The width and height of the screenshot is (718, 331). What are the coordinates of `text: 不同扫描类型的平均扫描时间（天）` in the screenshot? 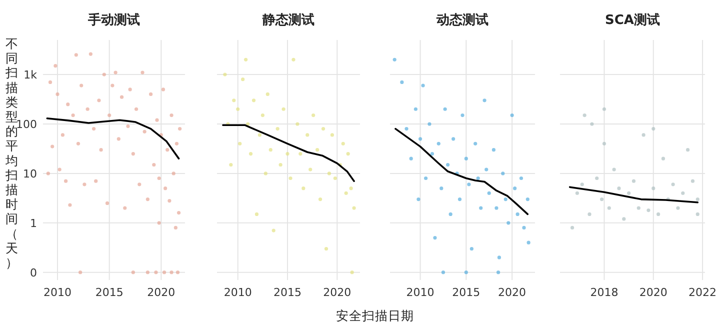 It's located at (12, 153).